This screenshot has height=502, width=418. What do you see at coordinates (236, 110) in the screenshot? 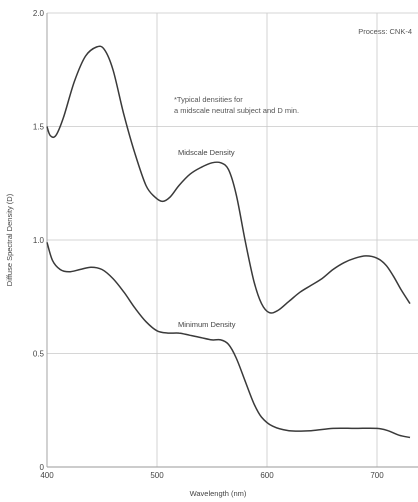
I see `note-line-2: a midscale neutral subject and D min.` at bounding box center [236, 110].